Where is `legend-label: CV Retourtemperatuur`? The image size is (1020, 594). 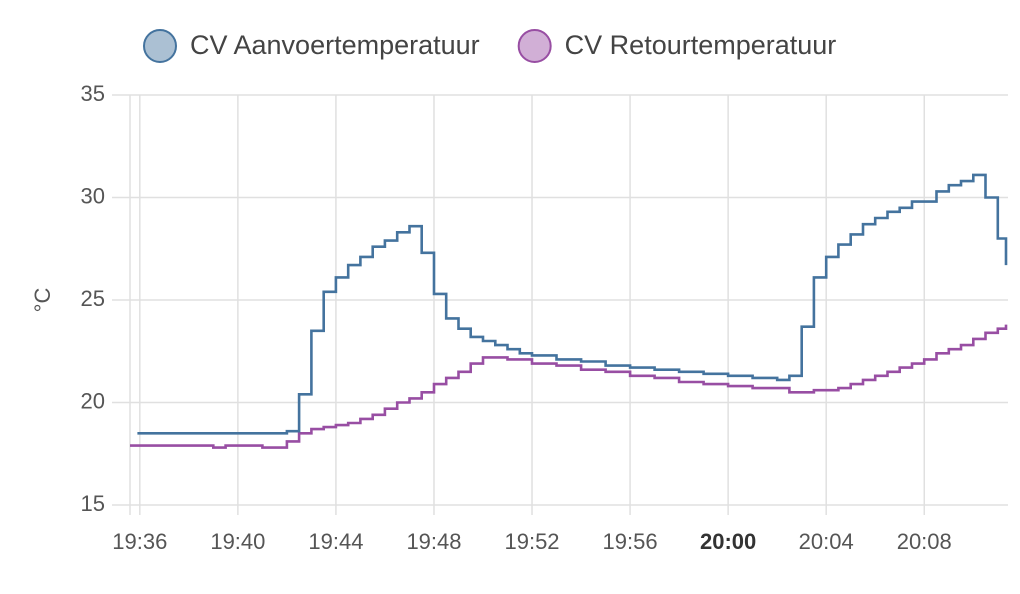 legend-label: CV Retourtemperatuur is located at coordinates (701, 45).